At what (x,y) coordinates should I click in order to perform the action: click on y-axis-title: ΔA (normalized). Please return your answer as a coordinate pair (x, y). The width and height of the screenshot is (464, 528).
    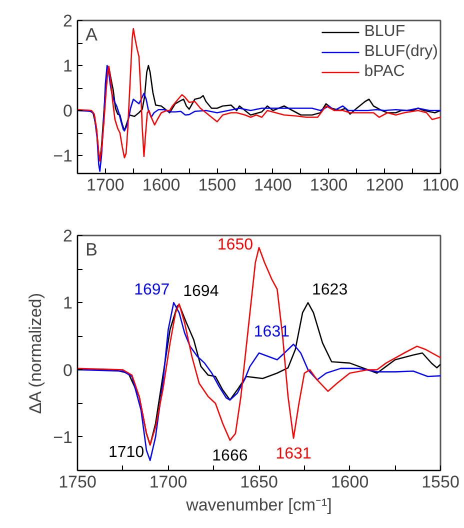
    Looking at the image, I should click on (36, 353).